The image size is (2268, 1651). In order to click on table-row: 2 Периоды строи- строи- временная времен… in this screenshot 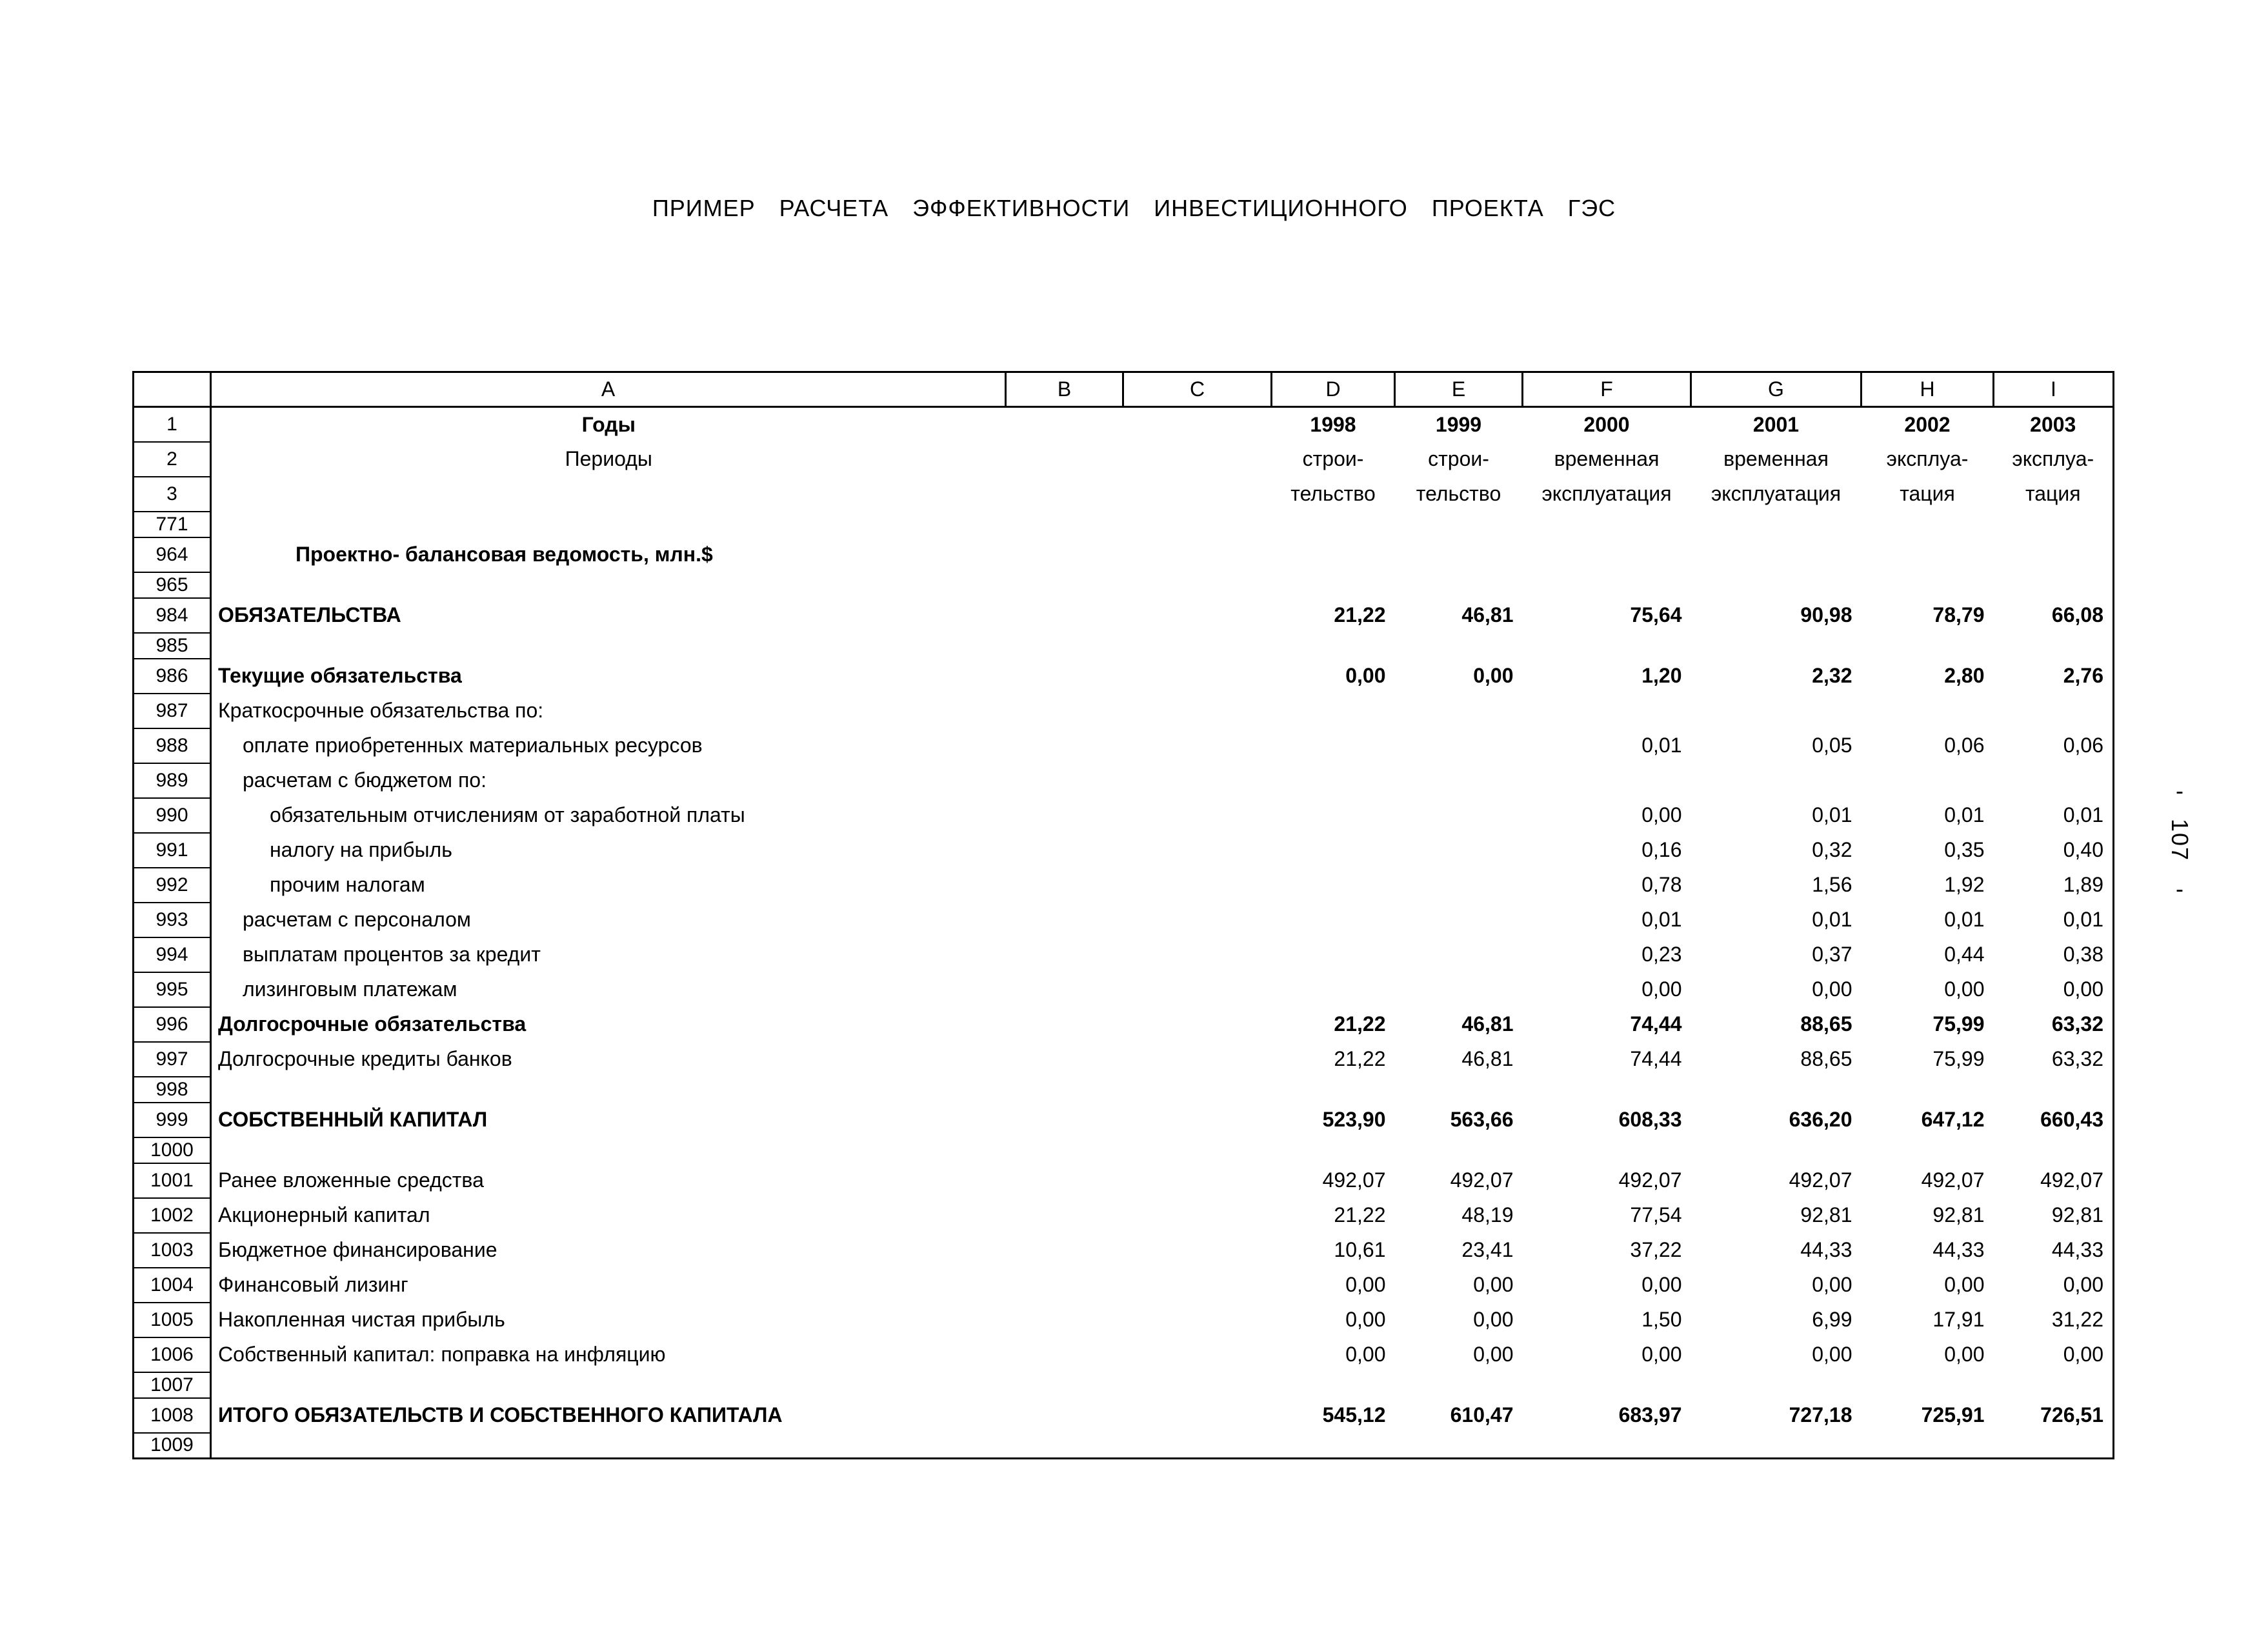, I will do `click(1123, 459)`.